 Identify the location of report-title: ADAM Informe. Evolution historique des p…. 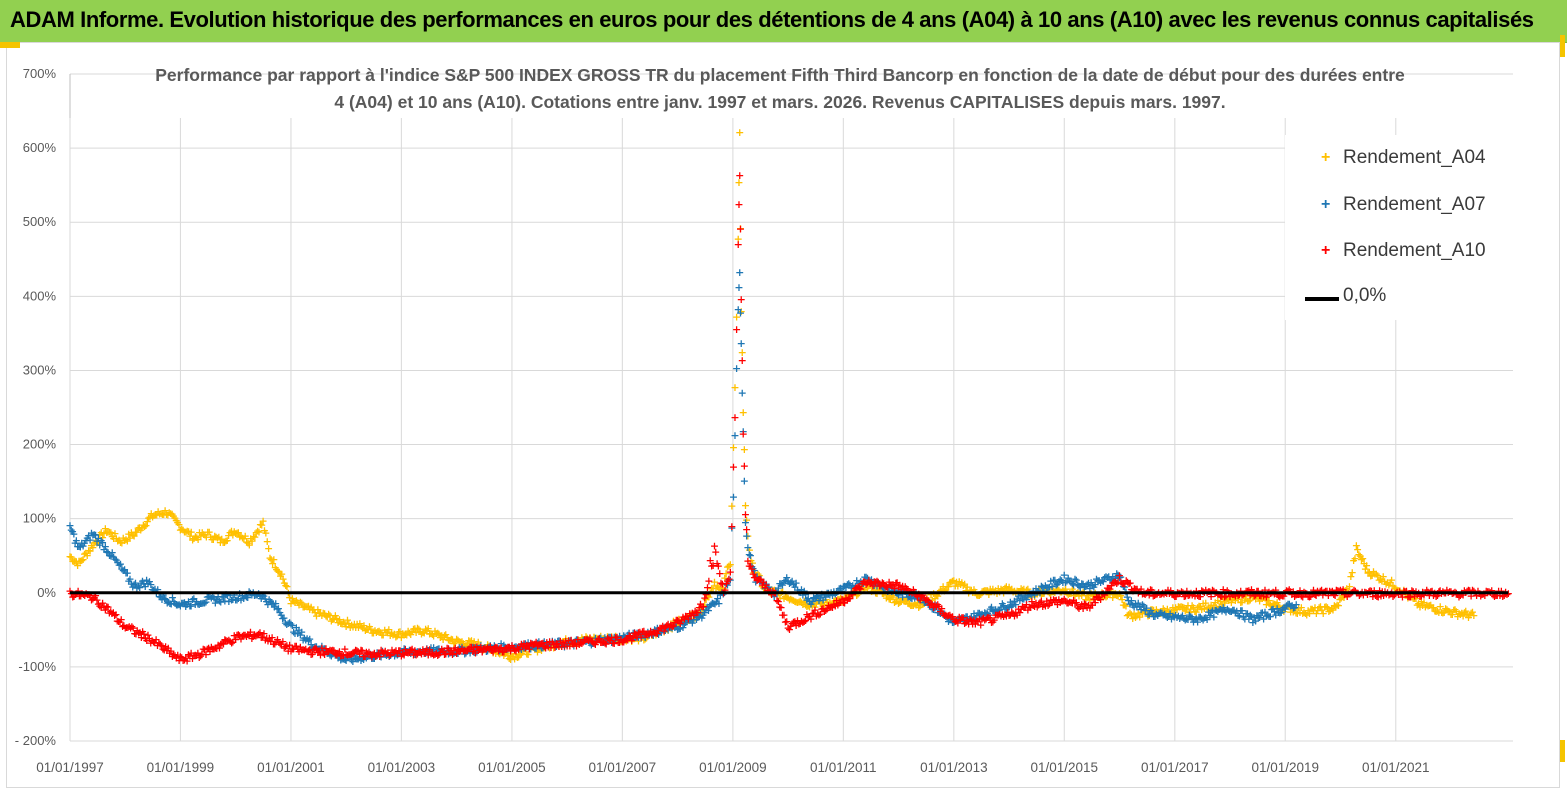
(772, 20).